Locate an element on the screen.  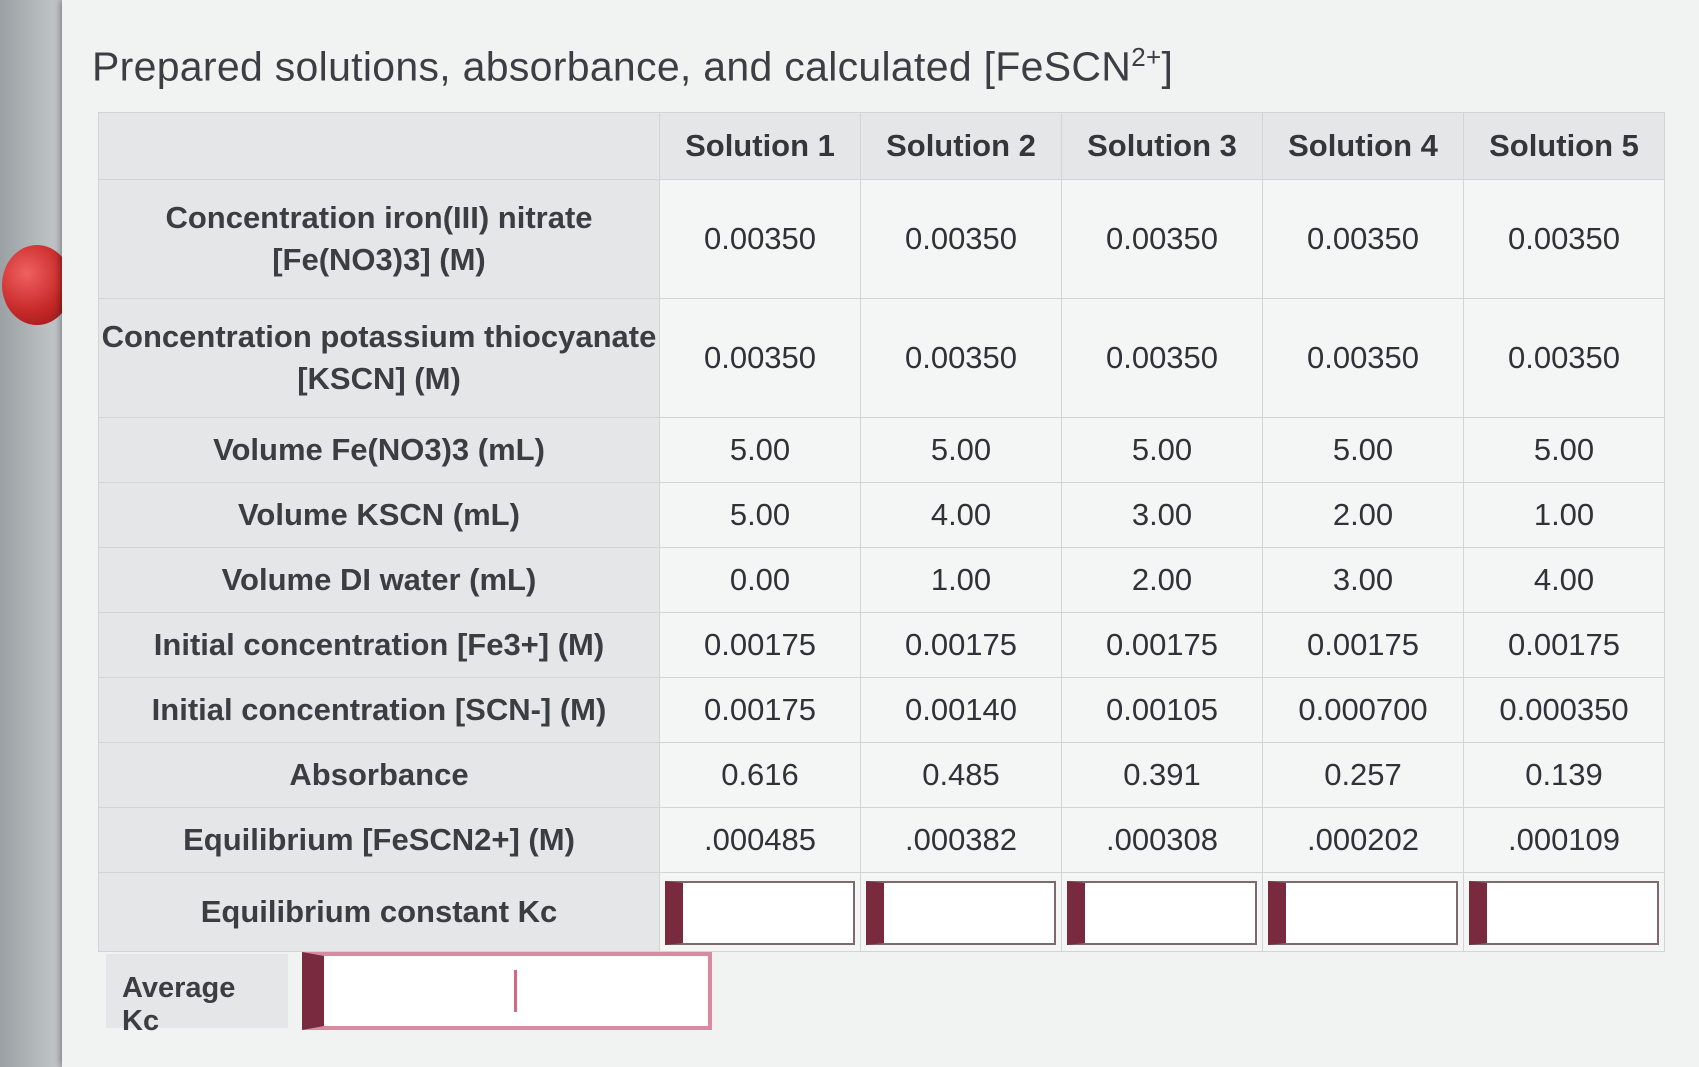
row-label: Absorbance is located at coordinates (379, 775).